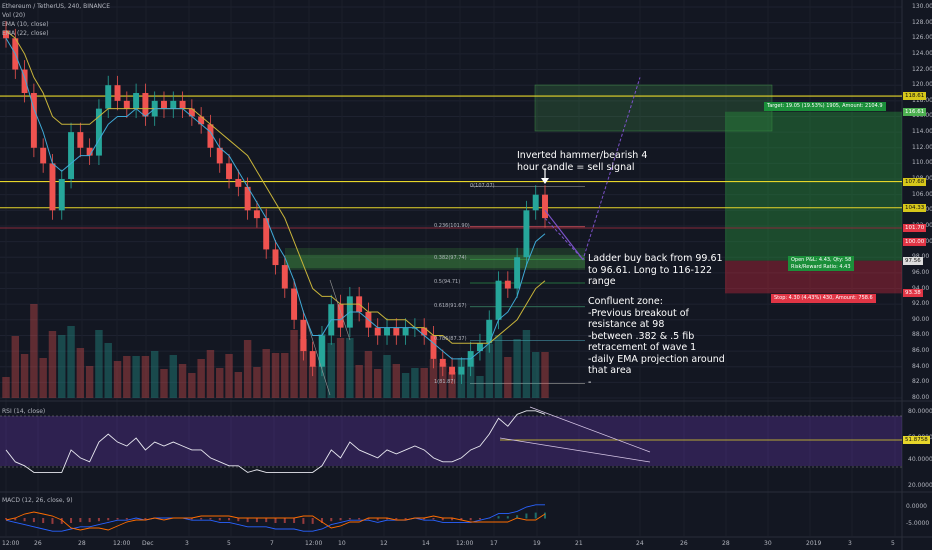 The image size is (932, 550). Describe the element at coordinates (452, 225) in the screenshot. I see `fib-label: 0.236(101.90)` at that location.